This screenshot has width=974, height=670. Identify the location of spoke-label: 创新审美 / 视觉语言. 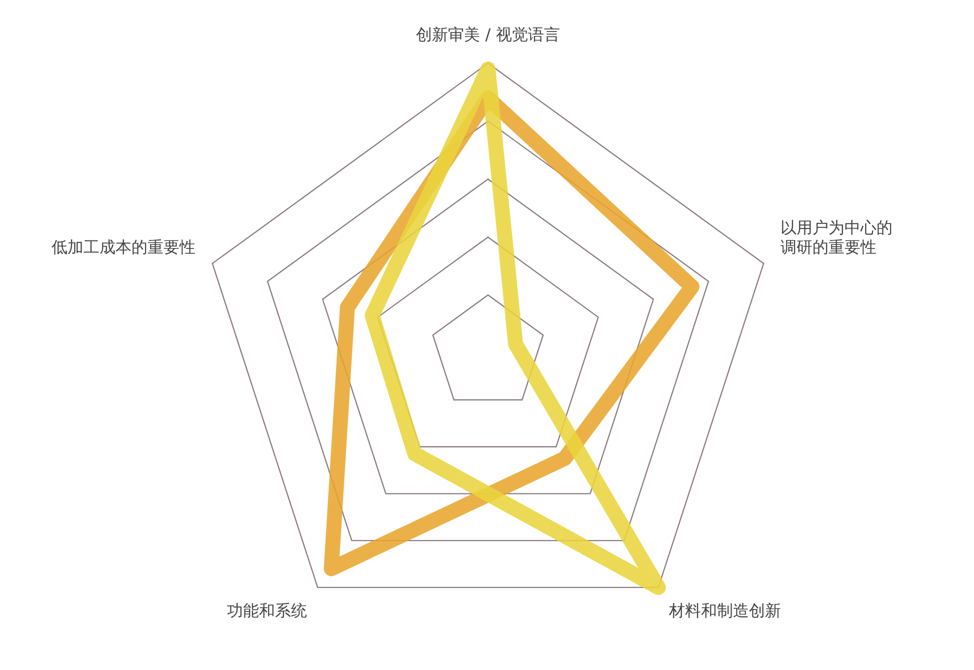
(488, 34).